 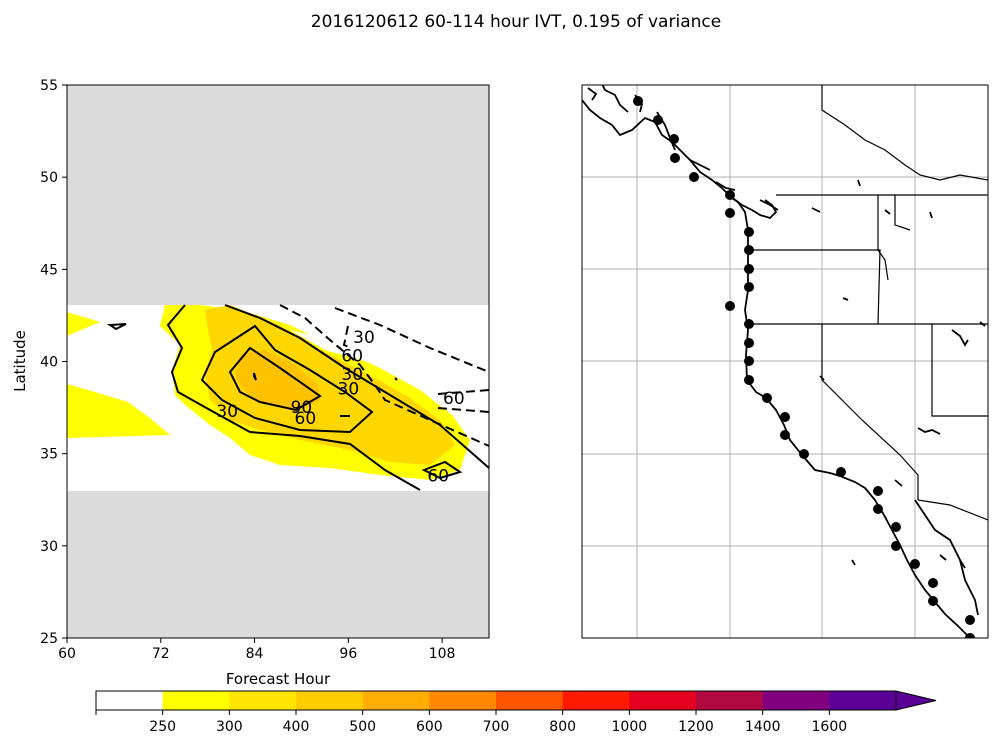 What do you see at coordinates (429, 727) in the screenshot?
I see `colorbar-tick-label: 600` at bounding box center [429, 727].